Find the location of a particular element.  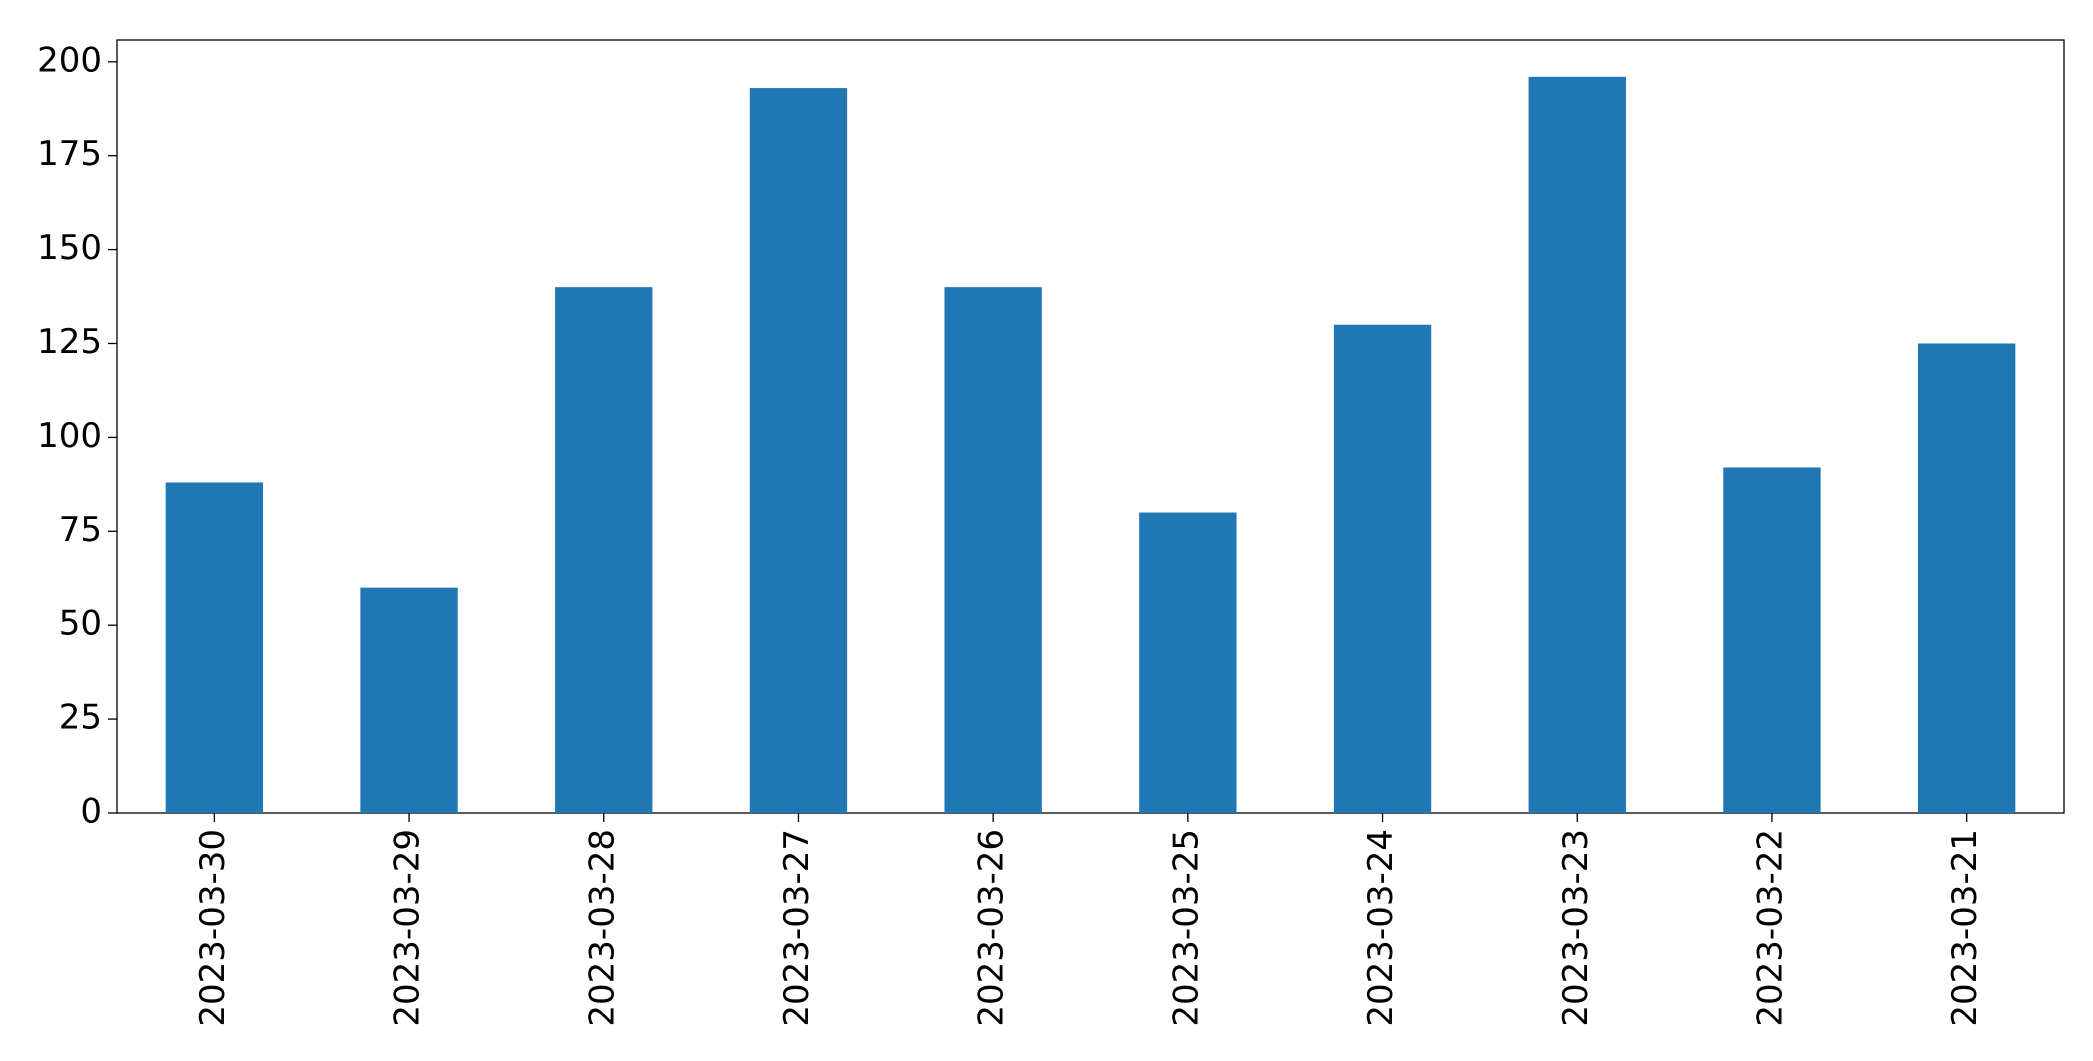

y-tick-label: 50 is located at coordinates (80, 624).